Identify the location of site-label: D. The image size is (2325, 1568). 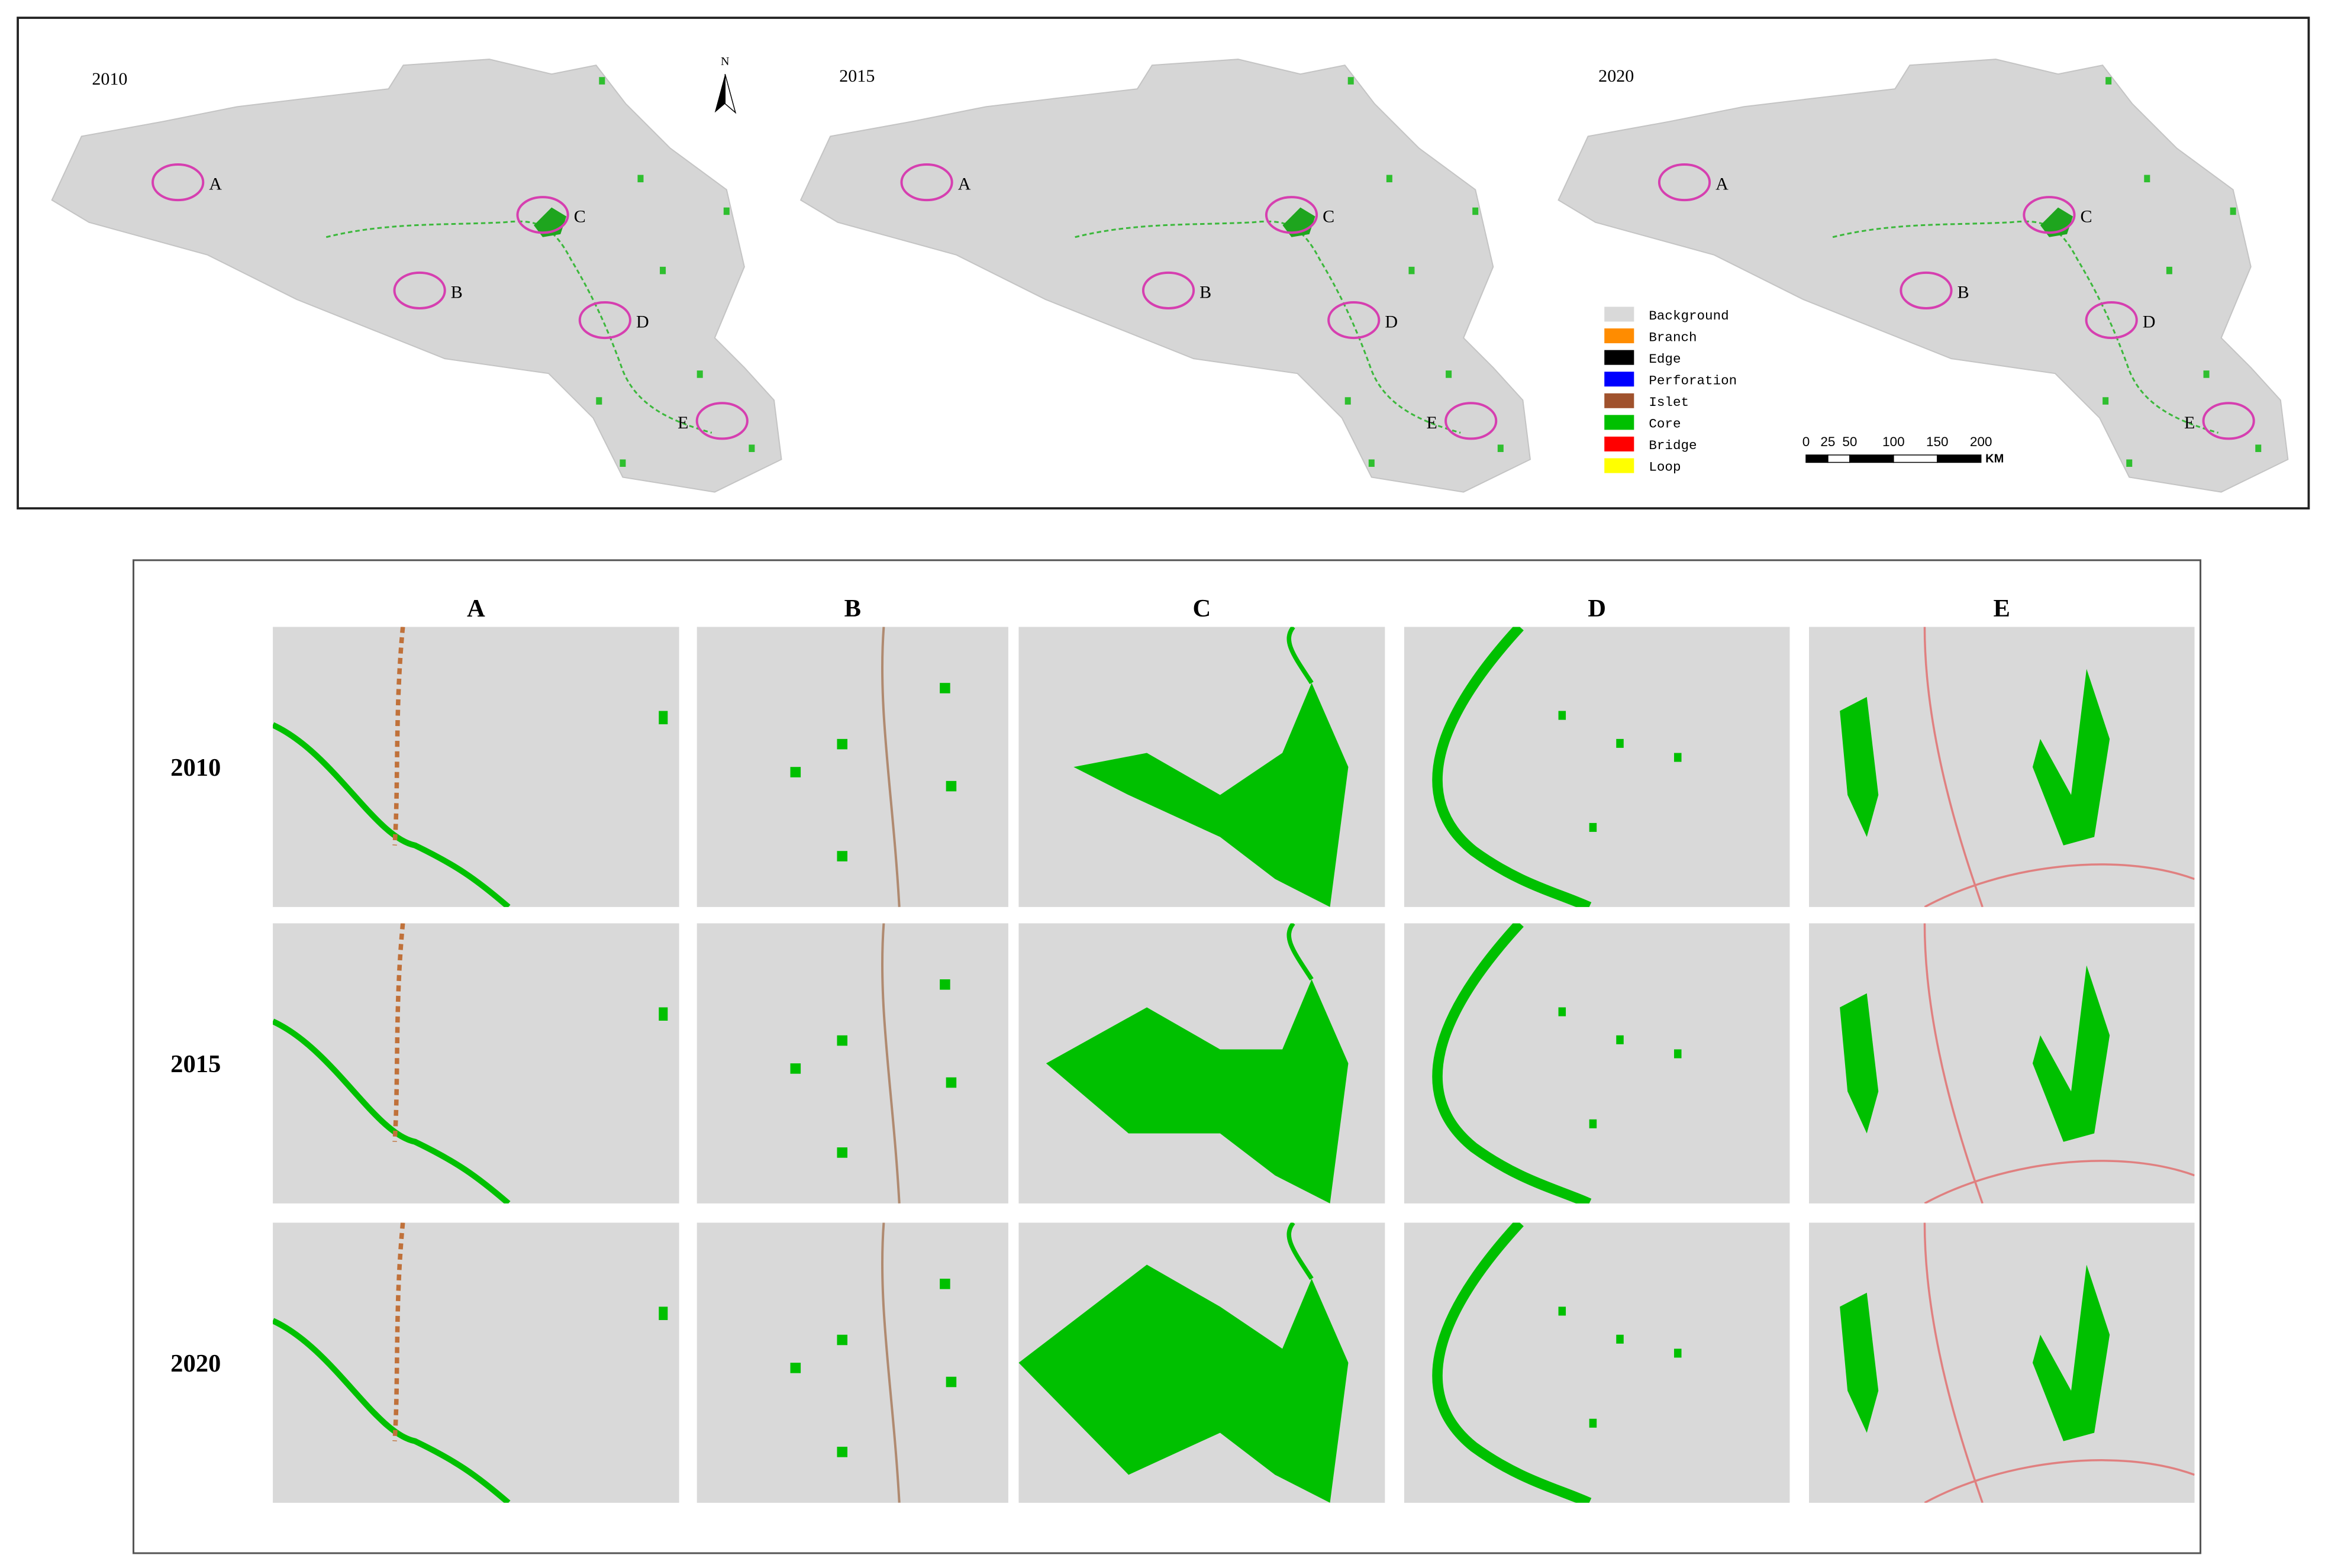
(2149, 322).